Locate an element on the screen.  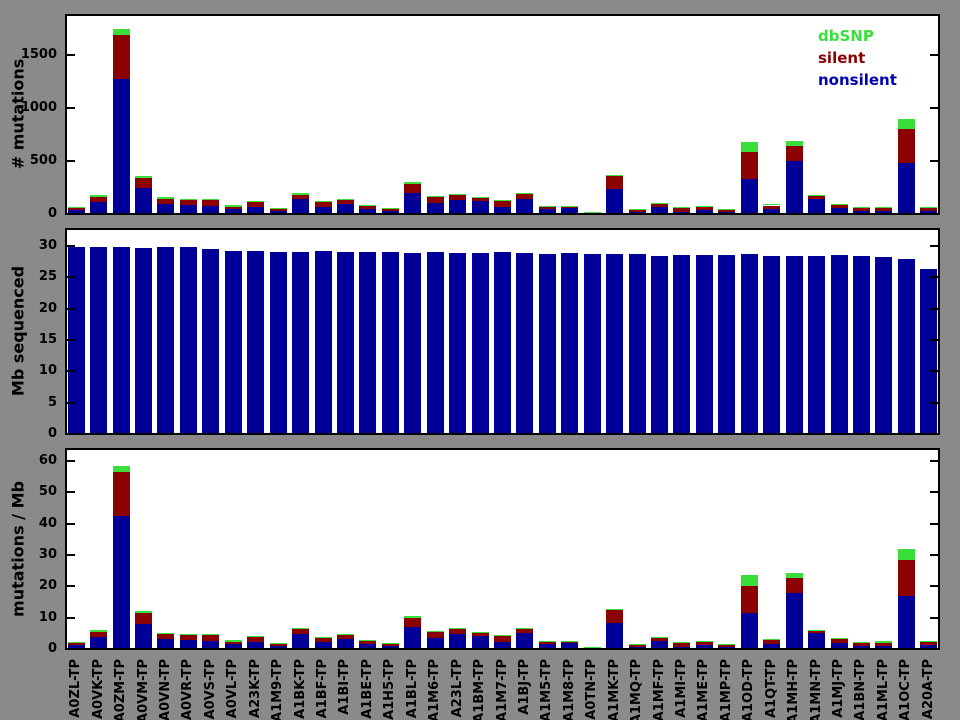
legend-item-silent: silent is located at coordinates (842, 58).